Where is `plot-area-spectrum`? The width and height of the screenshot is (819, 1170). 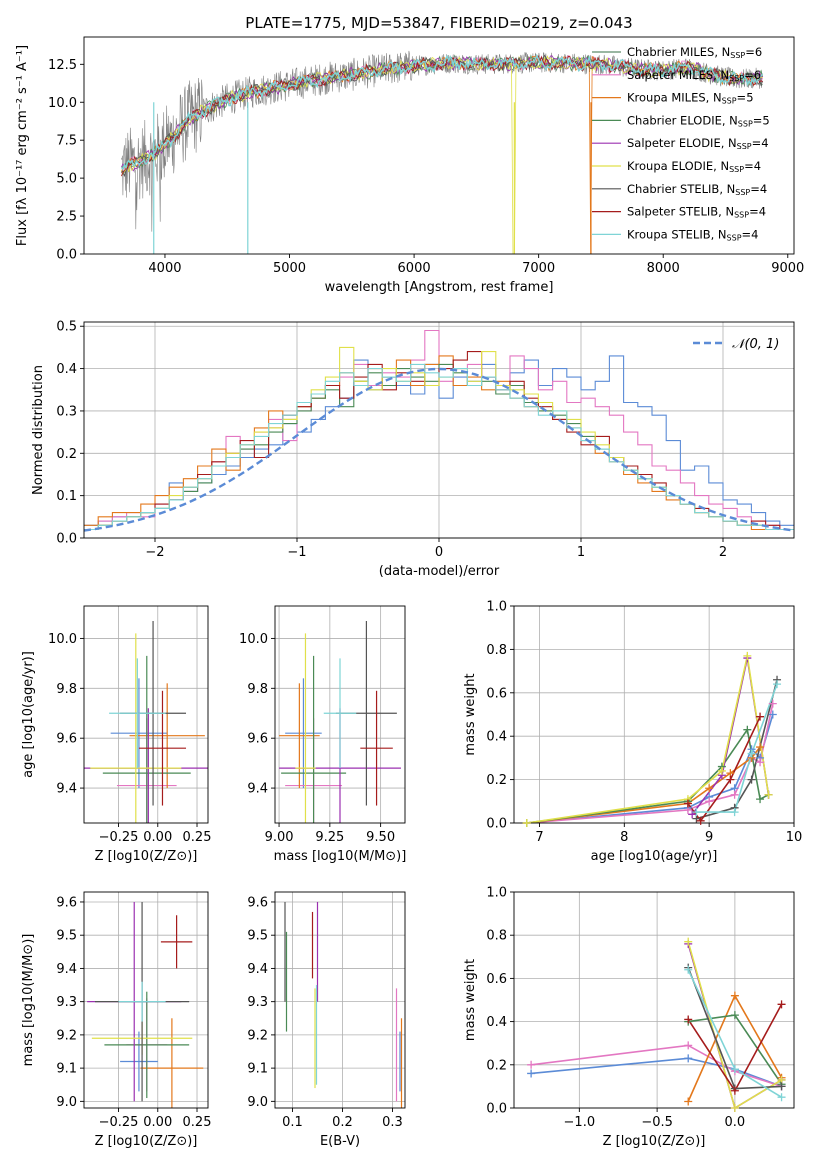
plot-area-spectrum is located at coordinates (442, 152).